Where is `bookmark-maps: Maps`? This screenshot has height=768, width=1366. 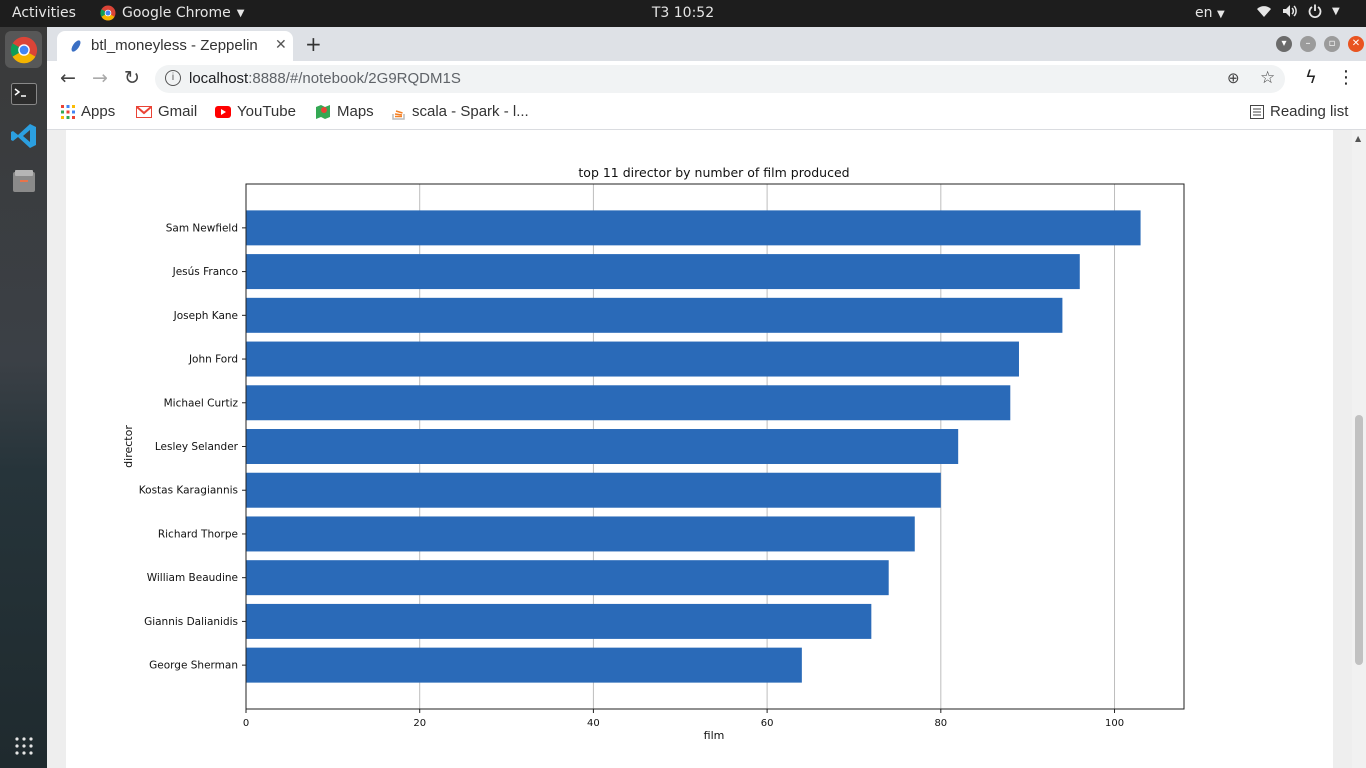
bookmark-maps: Maps is located at coordinates (344, 111).